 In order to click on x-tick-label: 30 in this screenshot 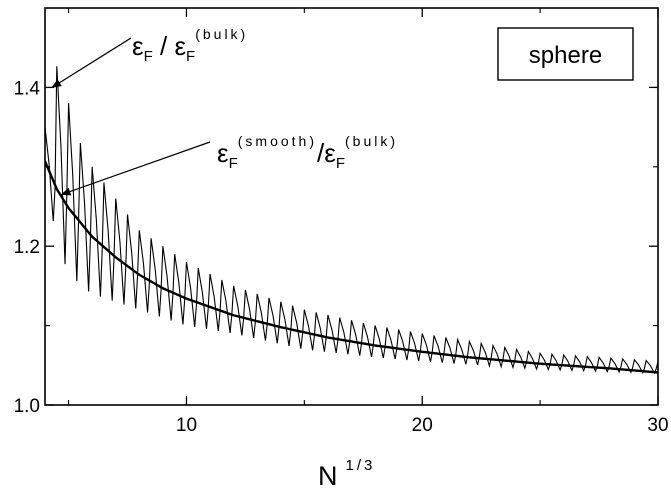, I will do `click(657, 425)`.